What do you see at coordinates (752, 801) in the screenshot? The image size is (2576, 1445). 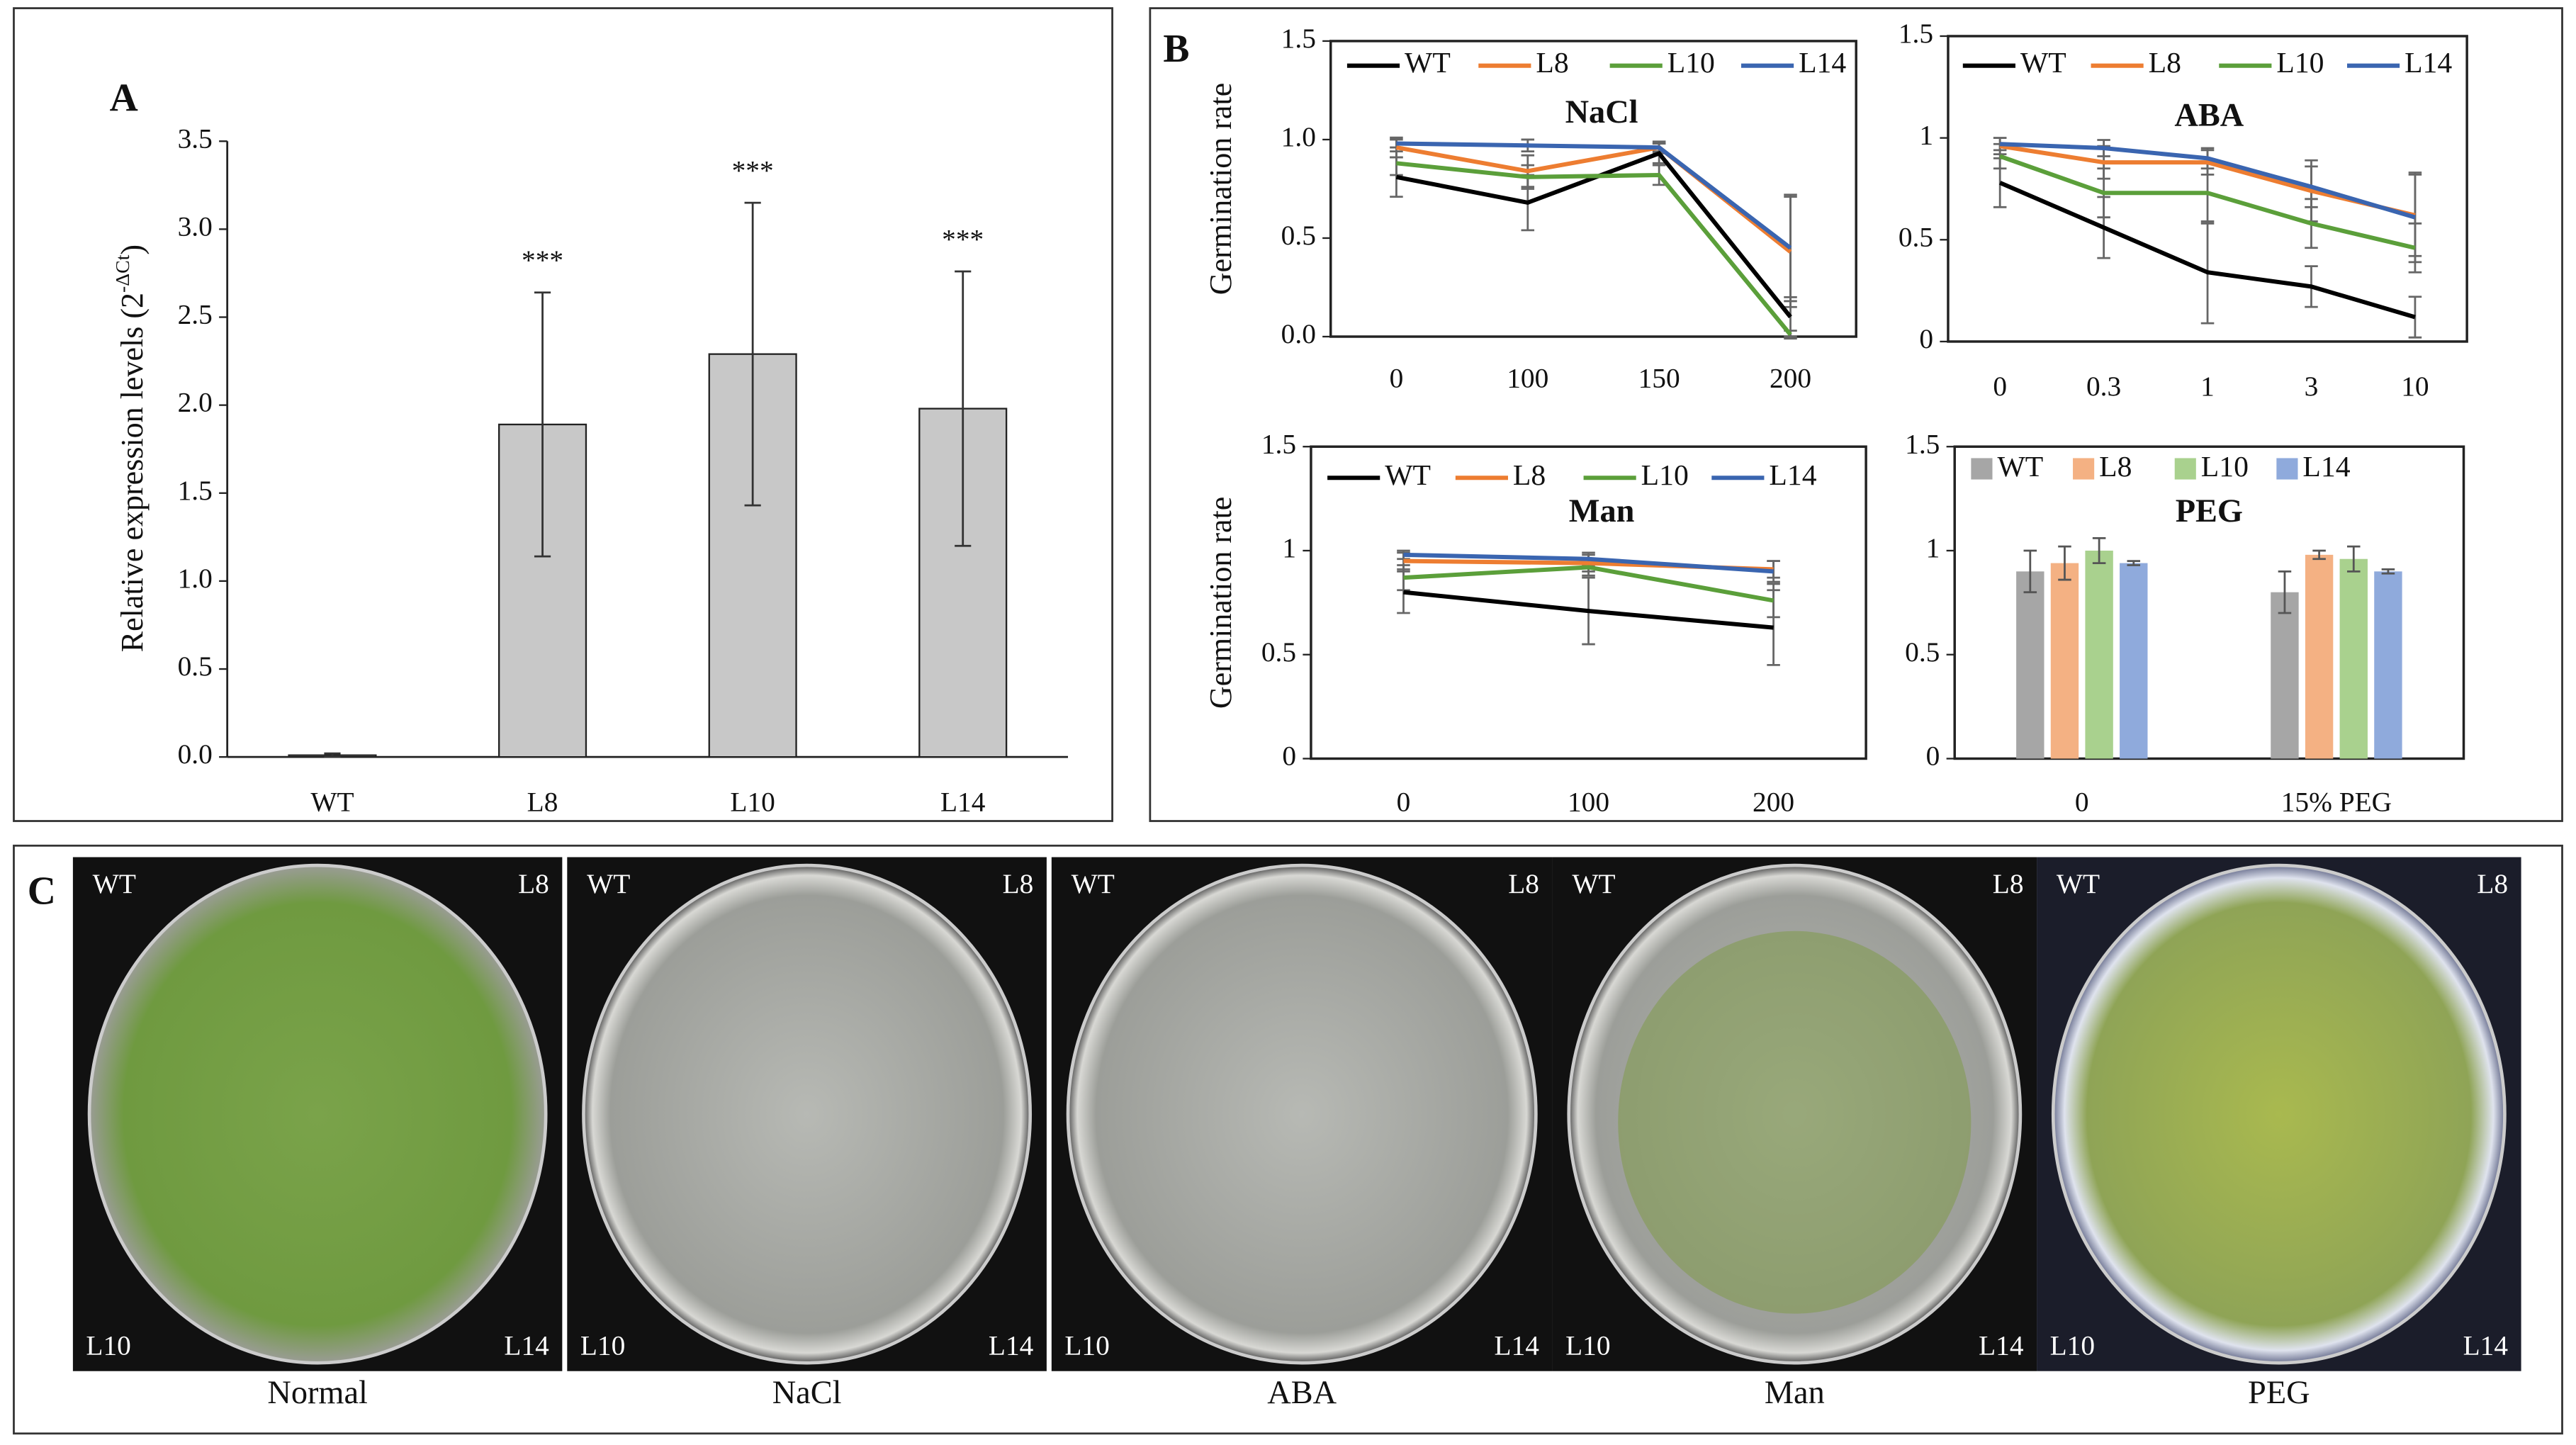 I see `x-tick-label: L10` at bounding box center [752, 801].